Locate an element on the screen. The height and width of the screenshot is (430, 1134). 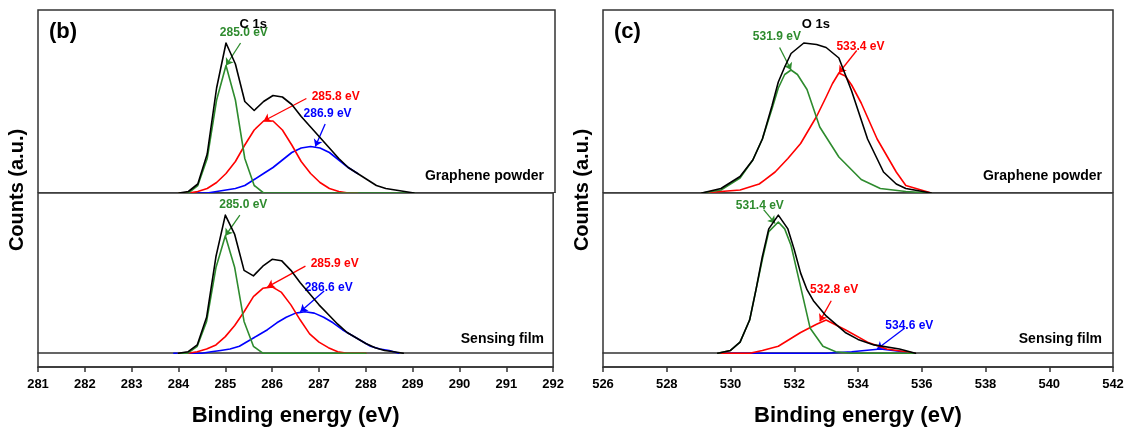
x-tick-label: 291 is located at coordinates (506, 383).